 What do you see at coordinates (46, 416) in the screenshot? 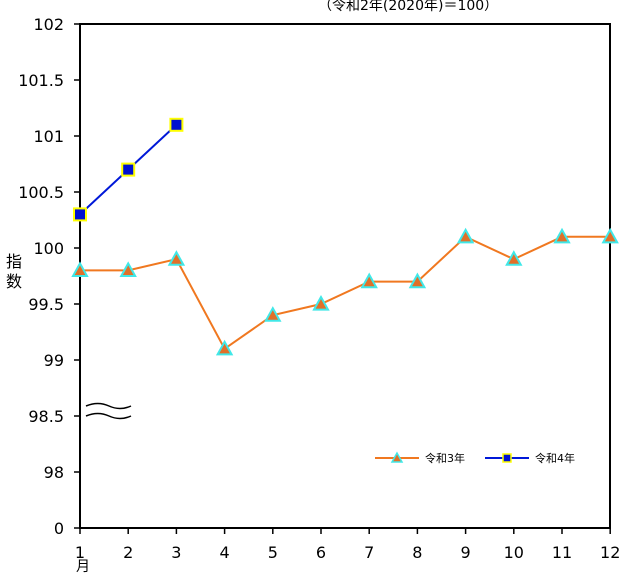
I see `y-tick-label: 98.5` at bounding box center [46, 416].